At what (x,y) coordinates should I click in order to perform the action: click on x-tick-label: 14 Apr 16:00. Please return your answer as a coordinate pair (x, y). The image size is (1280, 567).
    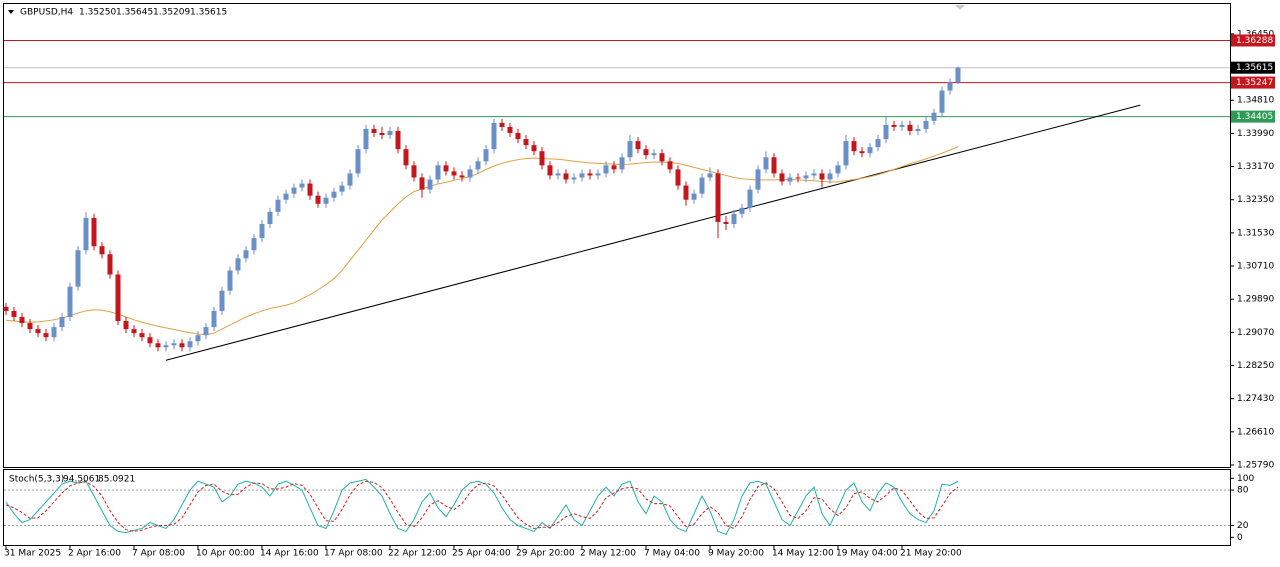
    Looking at the image, I should click on (289, 554).